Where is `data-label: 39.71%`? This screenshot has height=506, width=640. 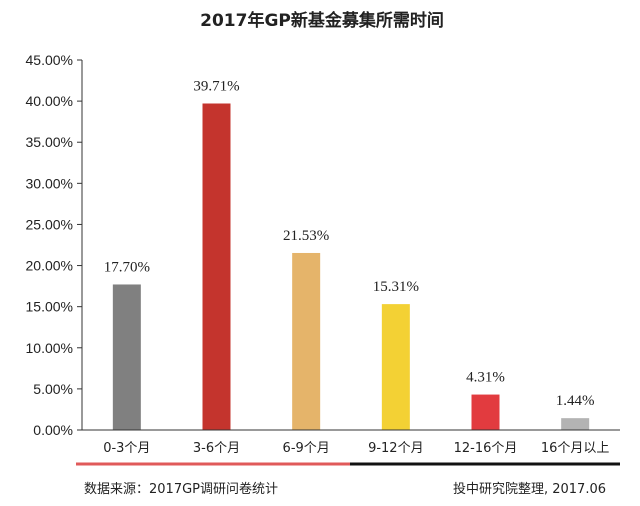
data-label: 39.71% is located at coordinates (216, 86).